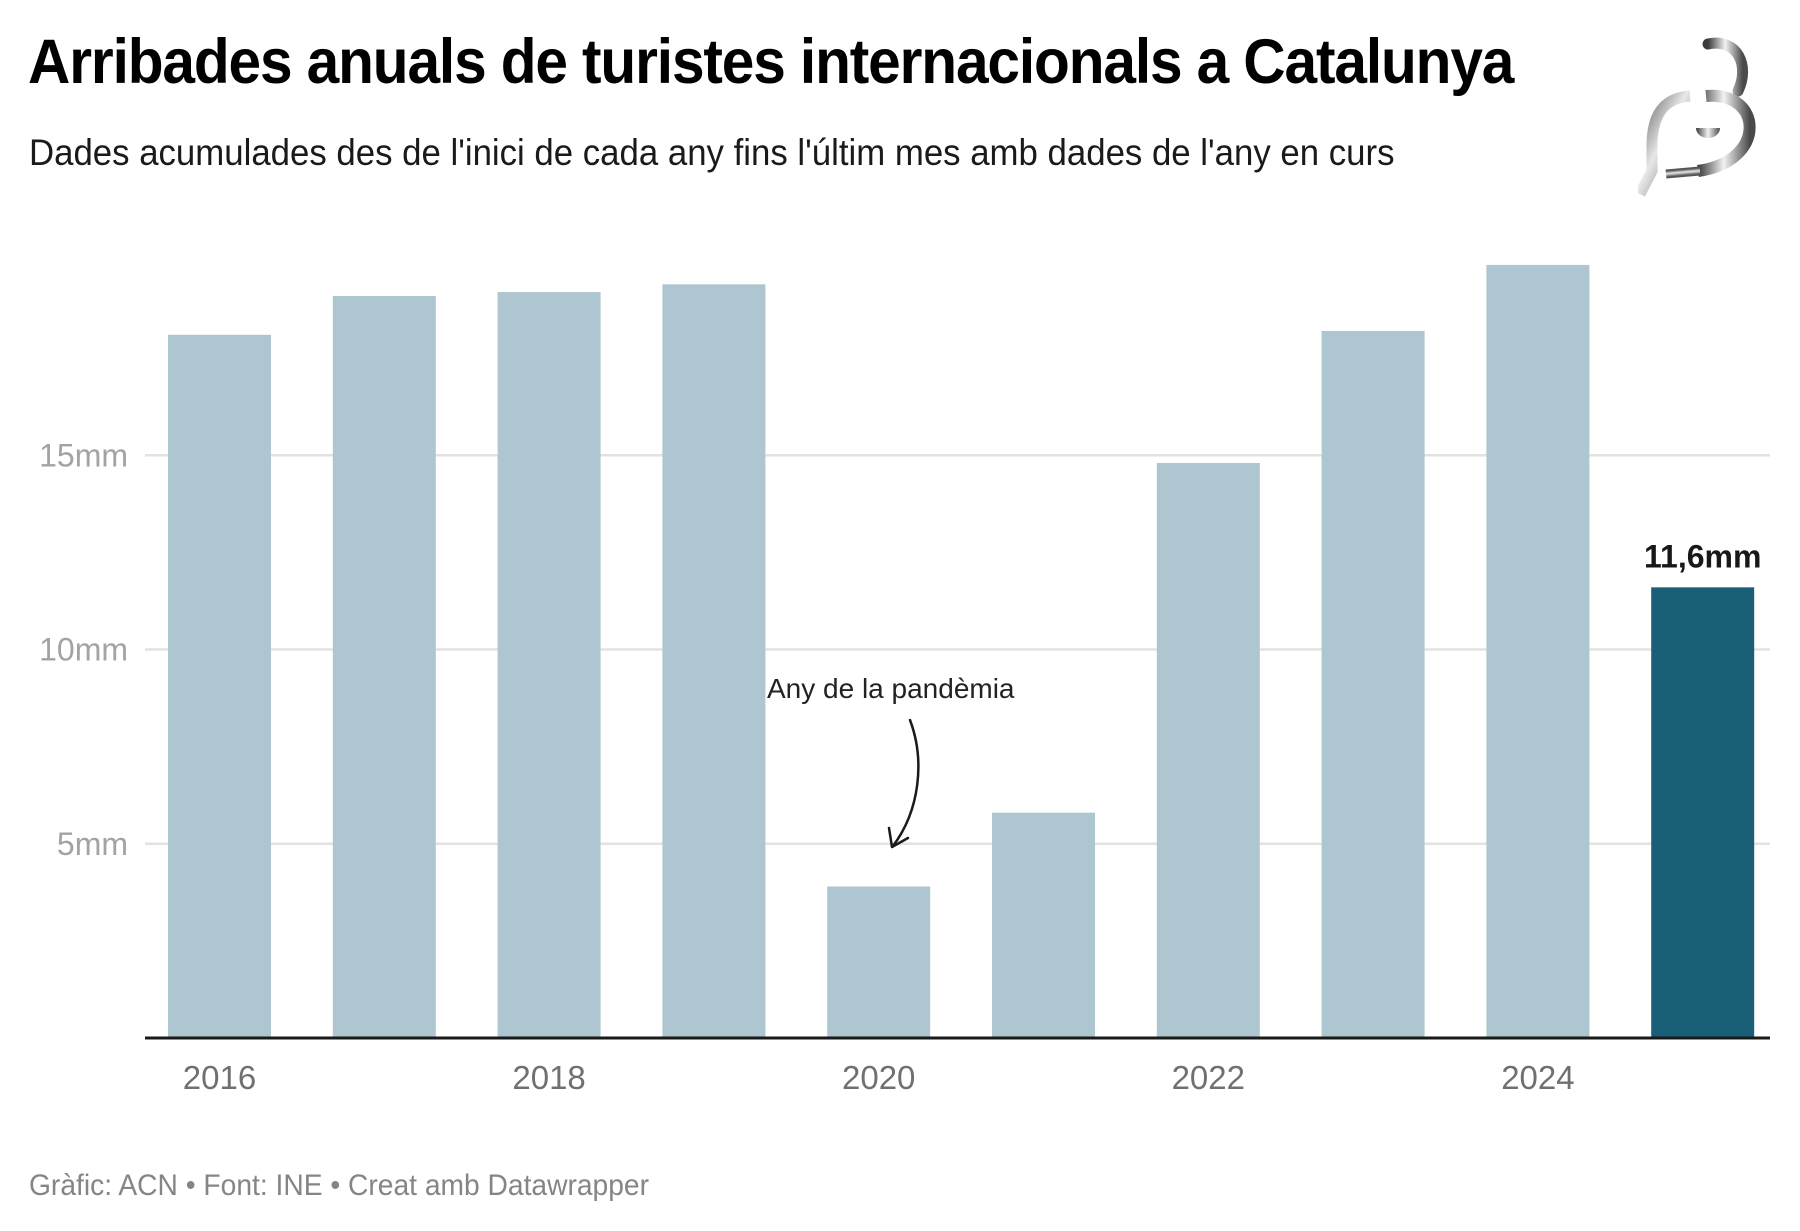 The width and height of the screenshot is (1800, 1231). Describe the element at coordinates (1373, 684) in the screenshot. I see `bar-2023` at that location.